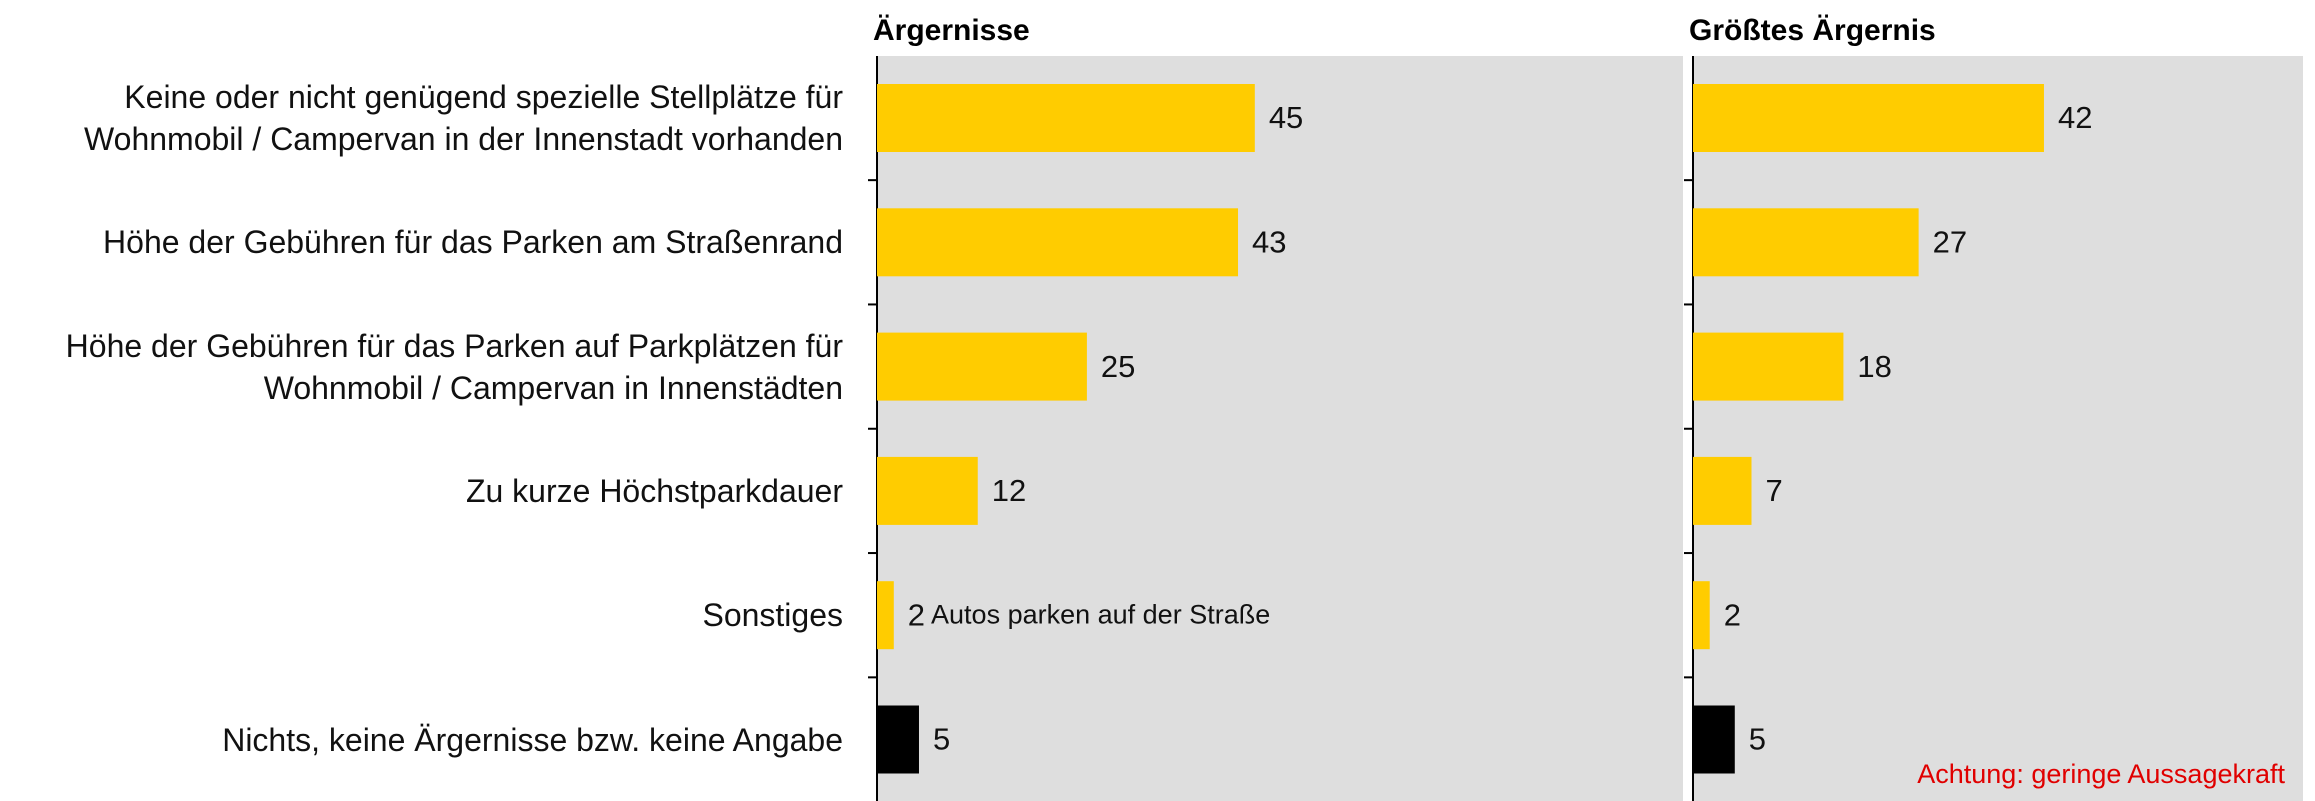 Image resolution: width=2315 pixels, height=801 pixels. Describe the element at coordinates (951, 30) in the screenshot. I see `panel-title: Ärgernisse` at that location.